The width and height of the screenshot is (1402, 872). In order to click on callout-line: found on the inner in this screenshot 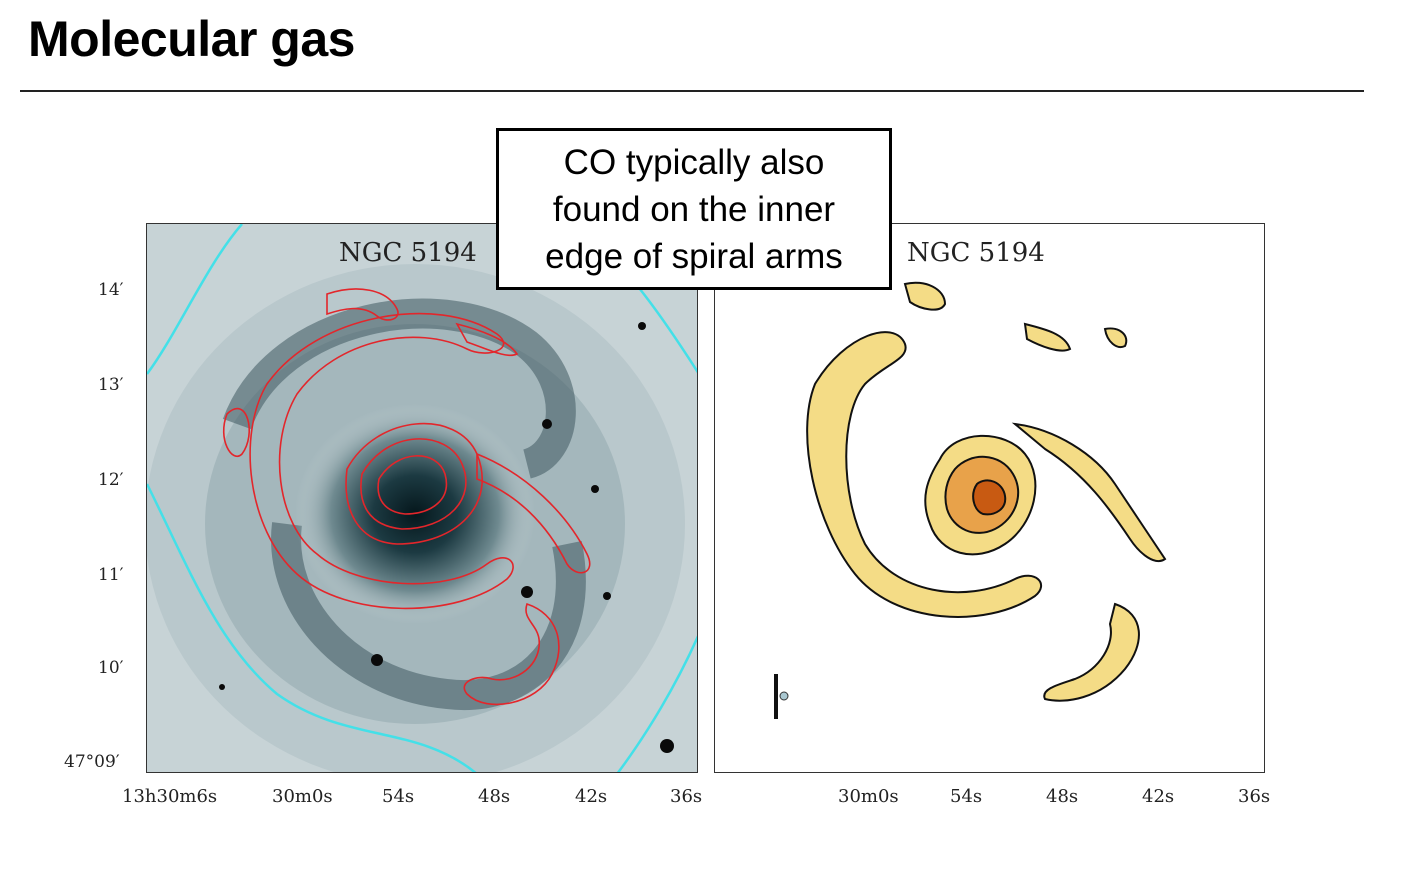, I will do `click(694, 209)`.